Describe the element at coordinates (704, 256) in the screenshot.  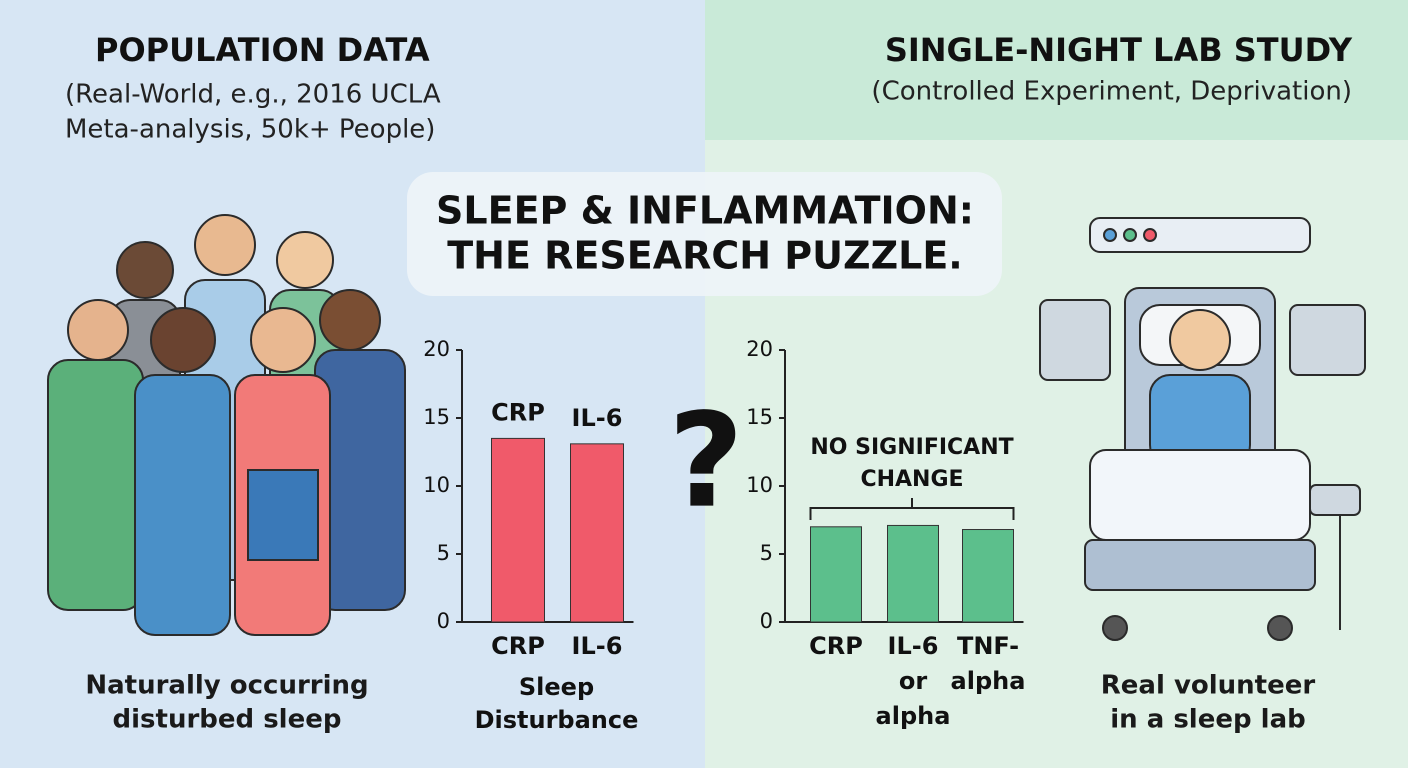
I see `center-title: THE RESEARCH PUZZLE.` at that location.